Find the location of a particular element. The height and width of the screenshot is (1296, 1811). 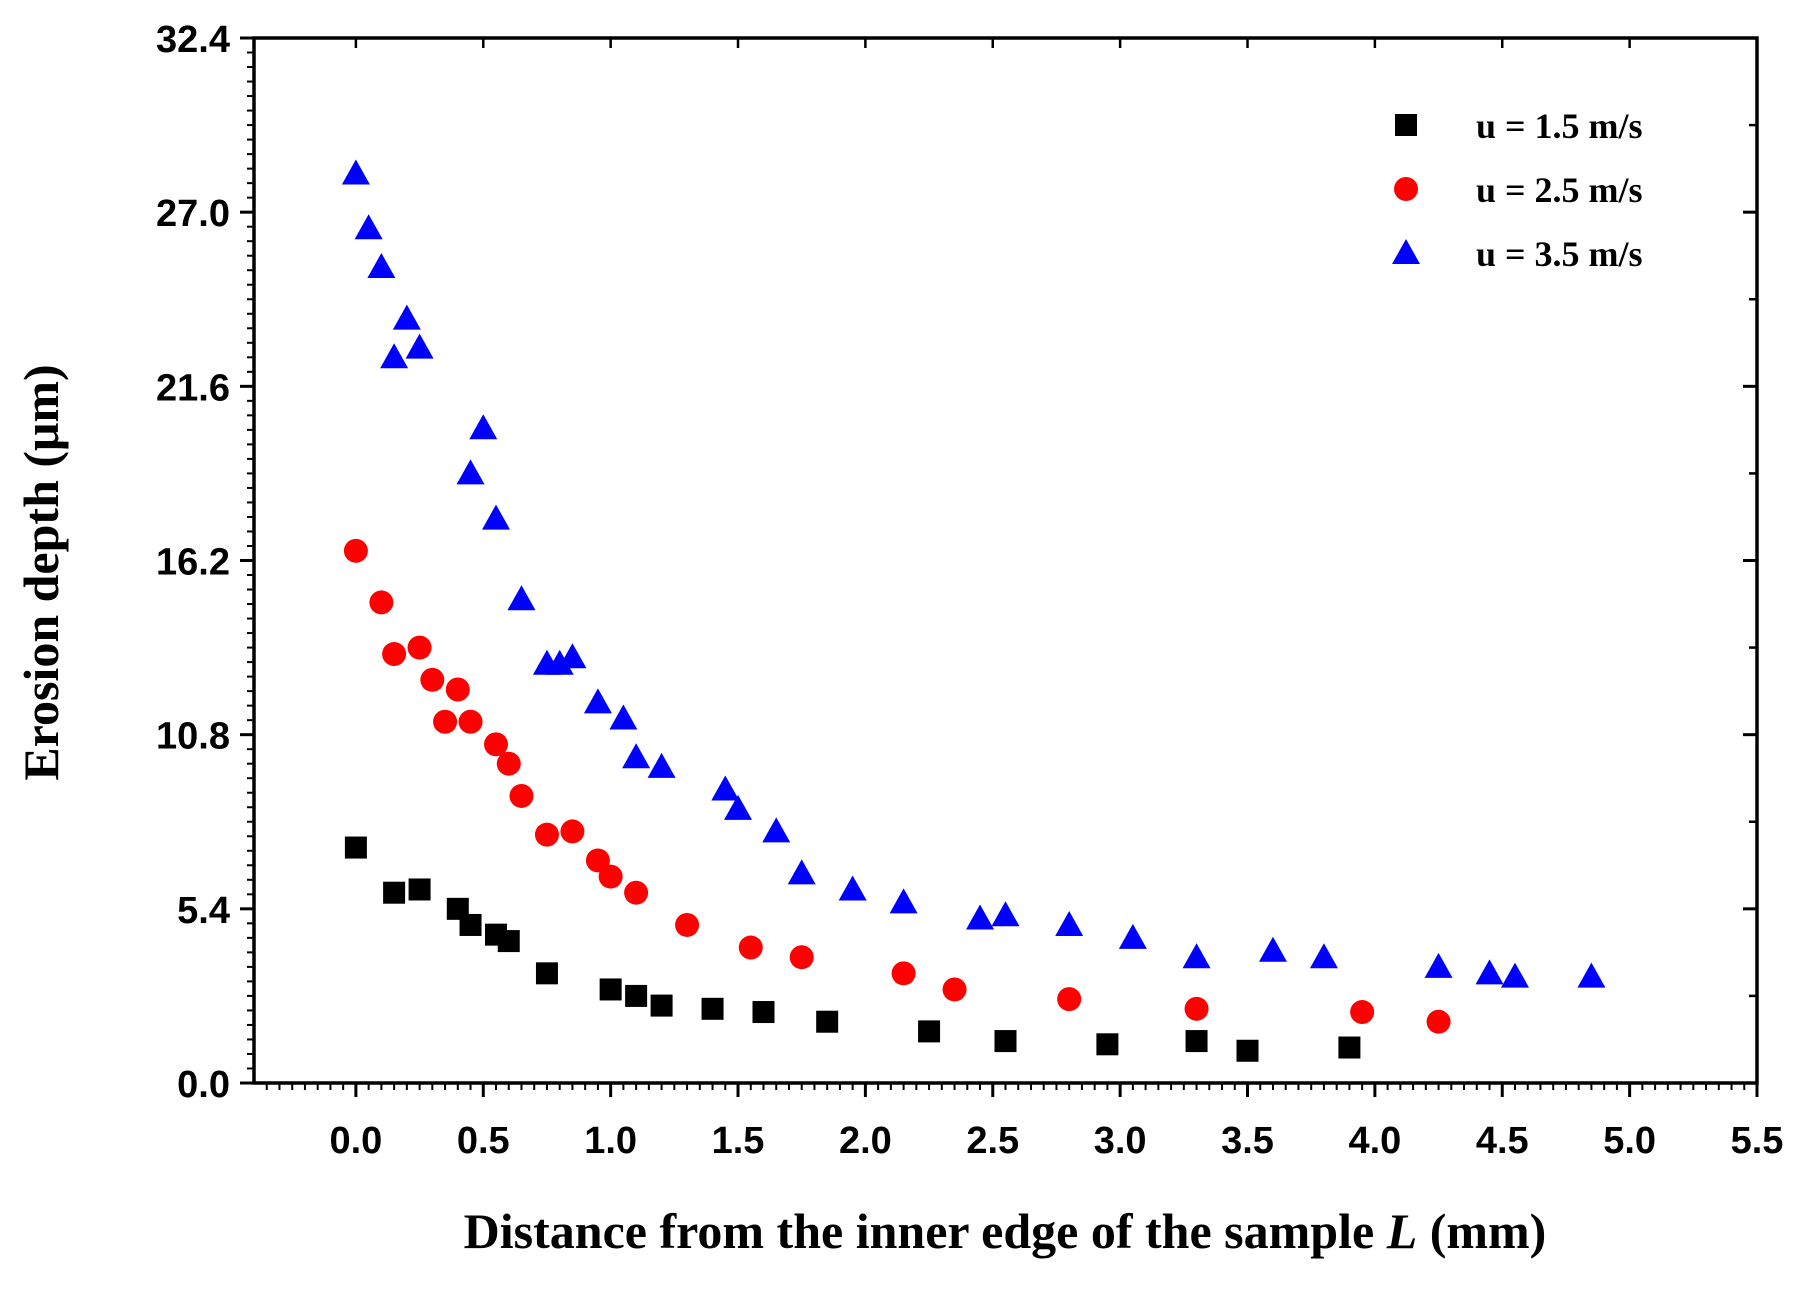

y-tick-label: 0.0 is located at coordinates (203, 1085).